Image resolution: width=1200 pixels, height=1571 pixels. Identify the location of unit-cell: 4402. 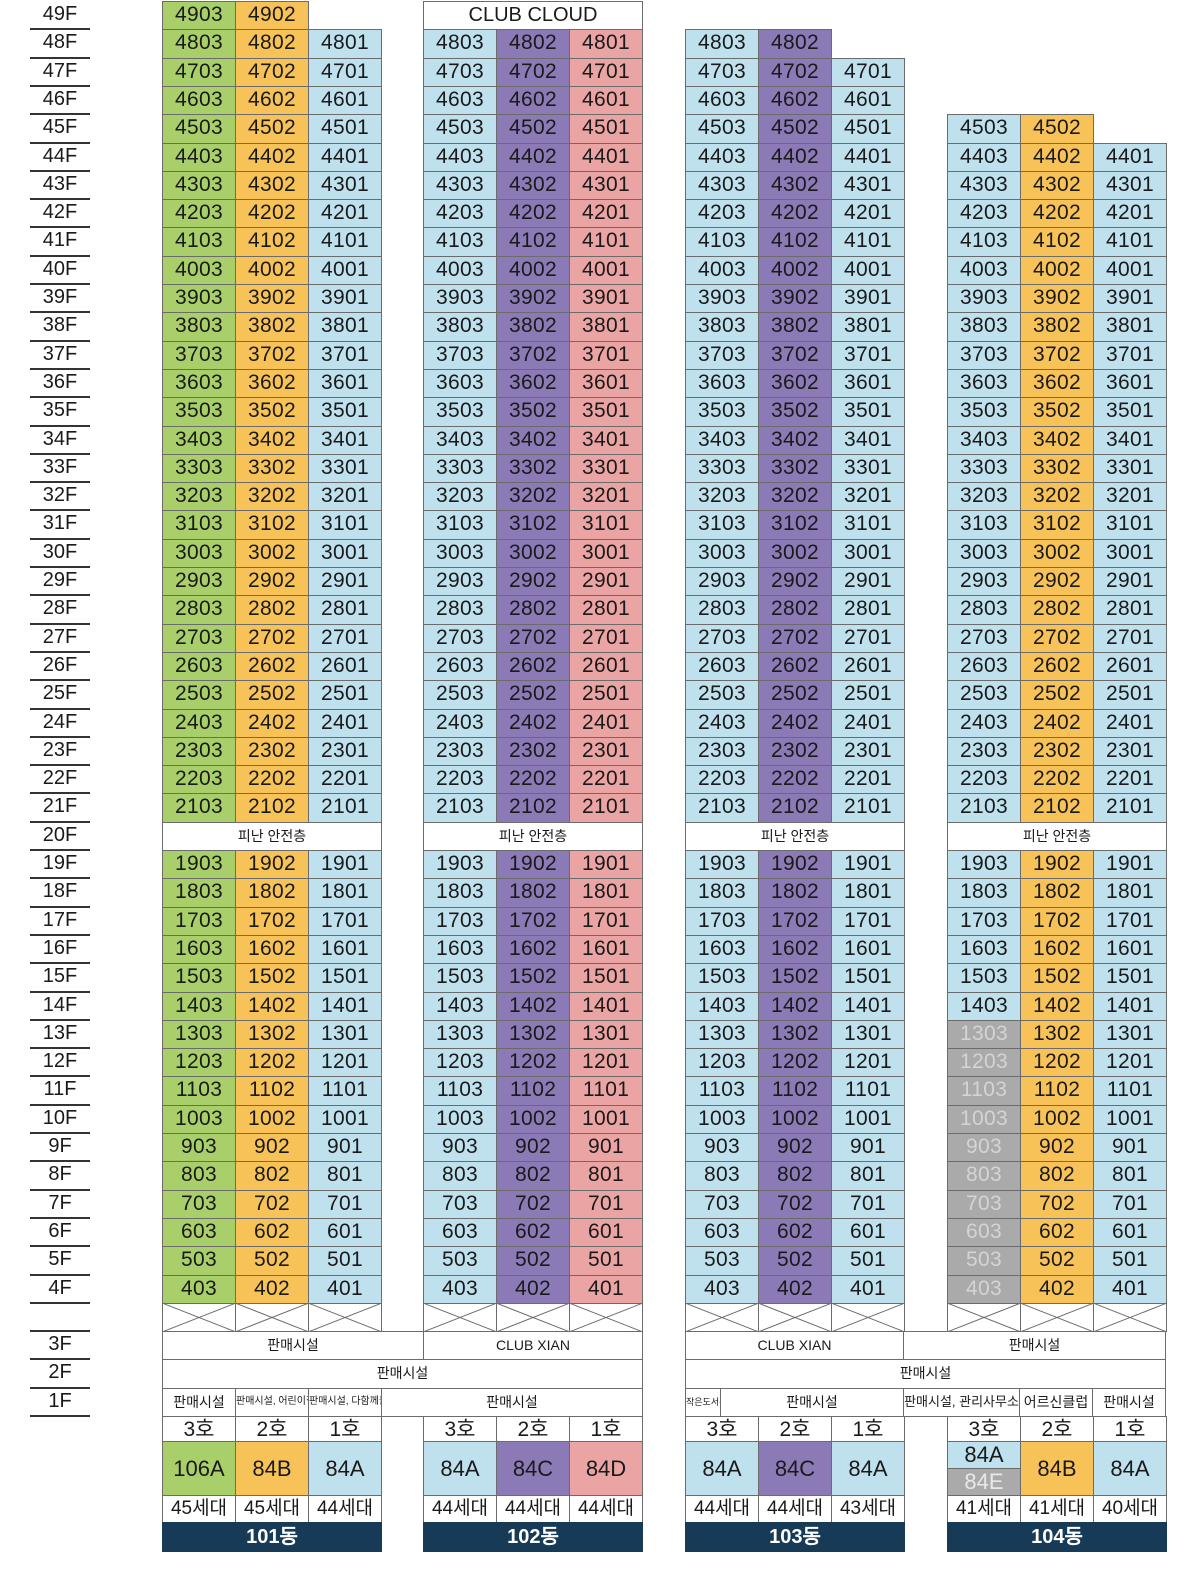
(1057, 157).